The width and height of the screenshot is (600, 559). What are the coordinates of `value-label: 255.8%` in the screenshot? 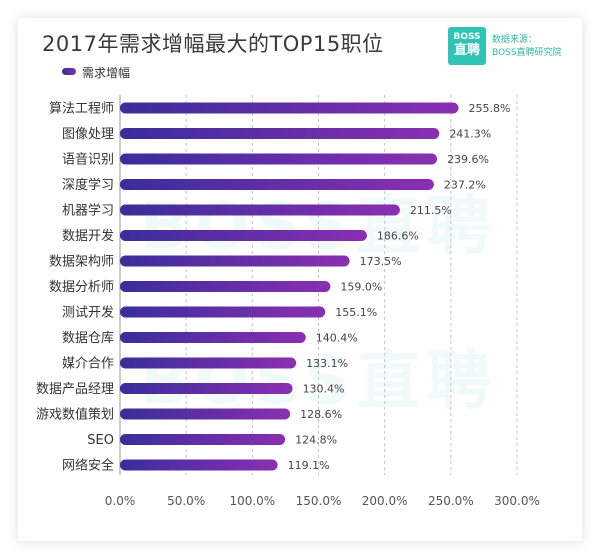 It's located at (490, 108).